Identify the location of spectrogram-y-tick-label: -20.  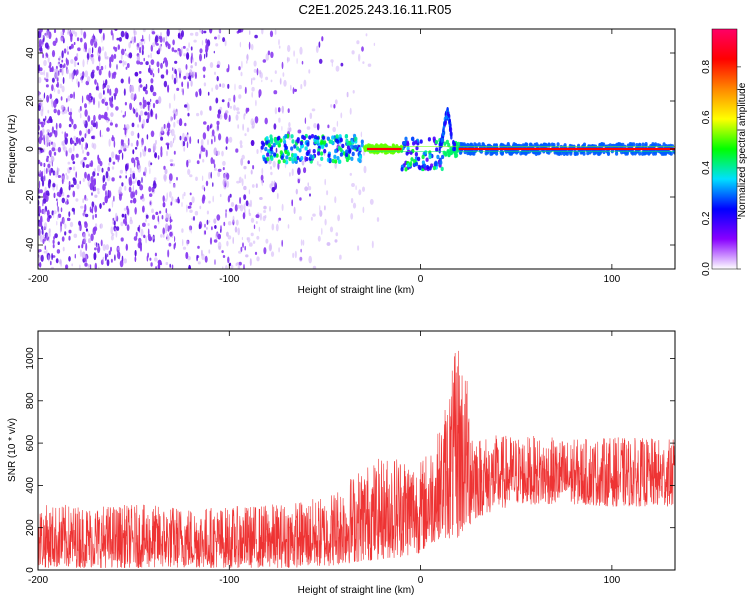
(30, 196).